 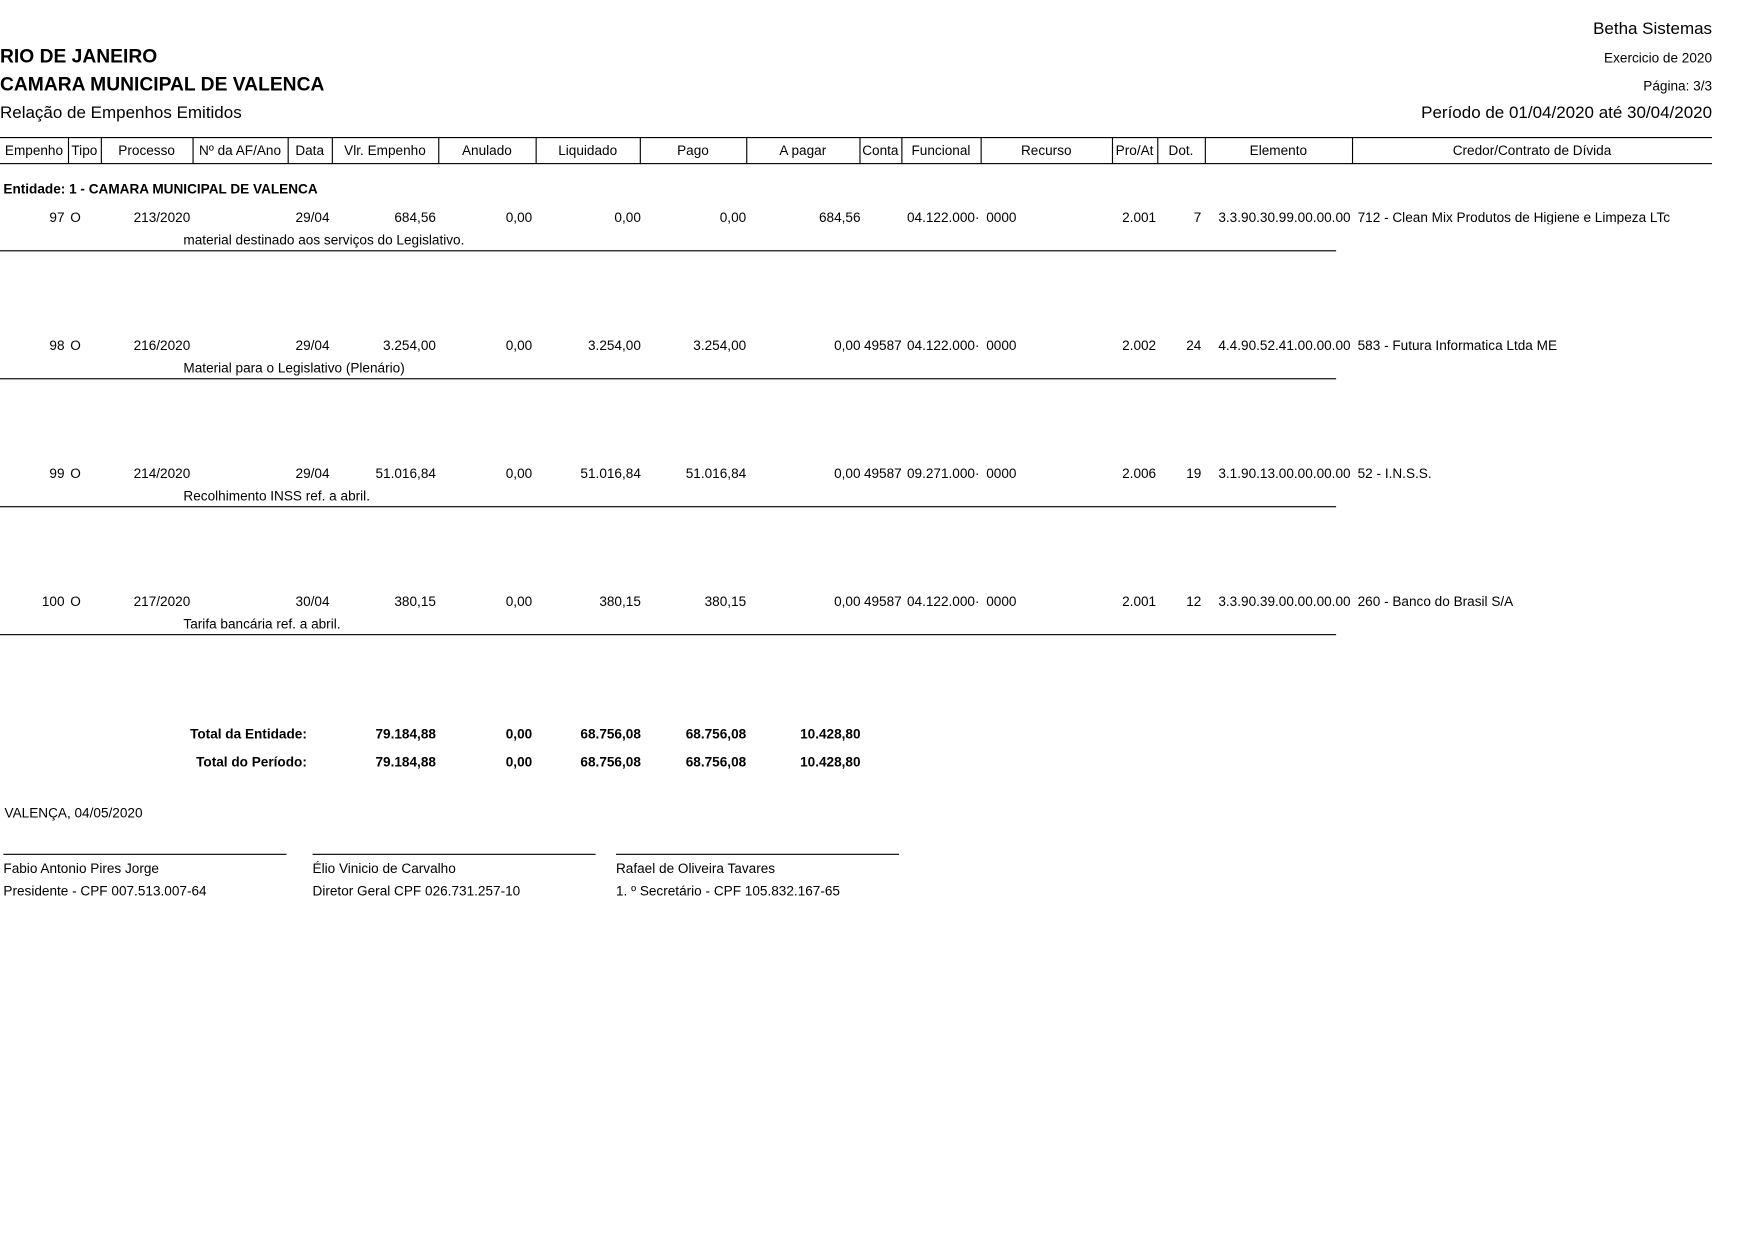 What do you see at coordinates (294, 368) in the screenshot?
I see `descricao: Material para o Legislativo (Plenário)` at bounding box center [294, 368].